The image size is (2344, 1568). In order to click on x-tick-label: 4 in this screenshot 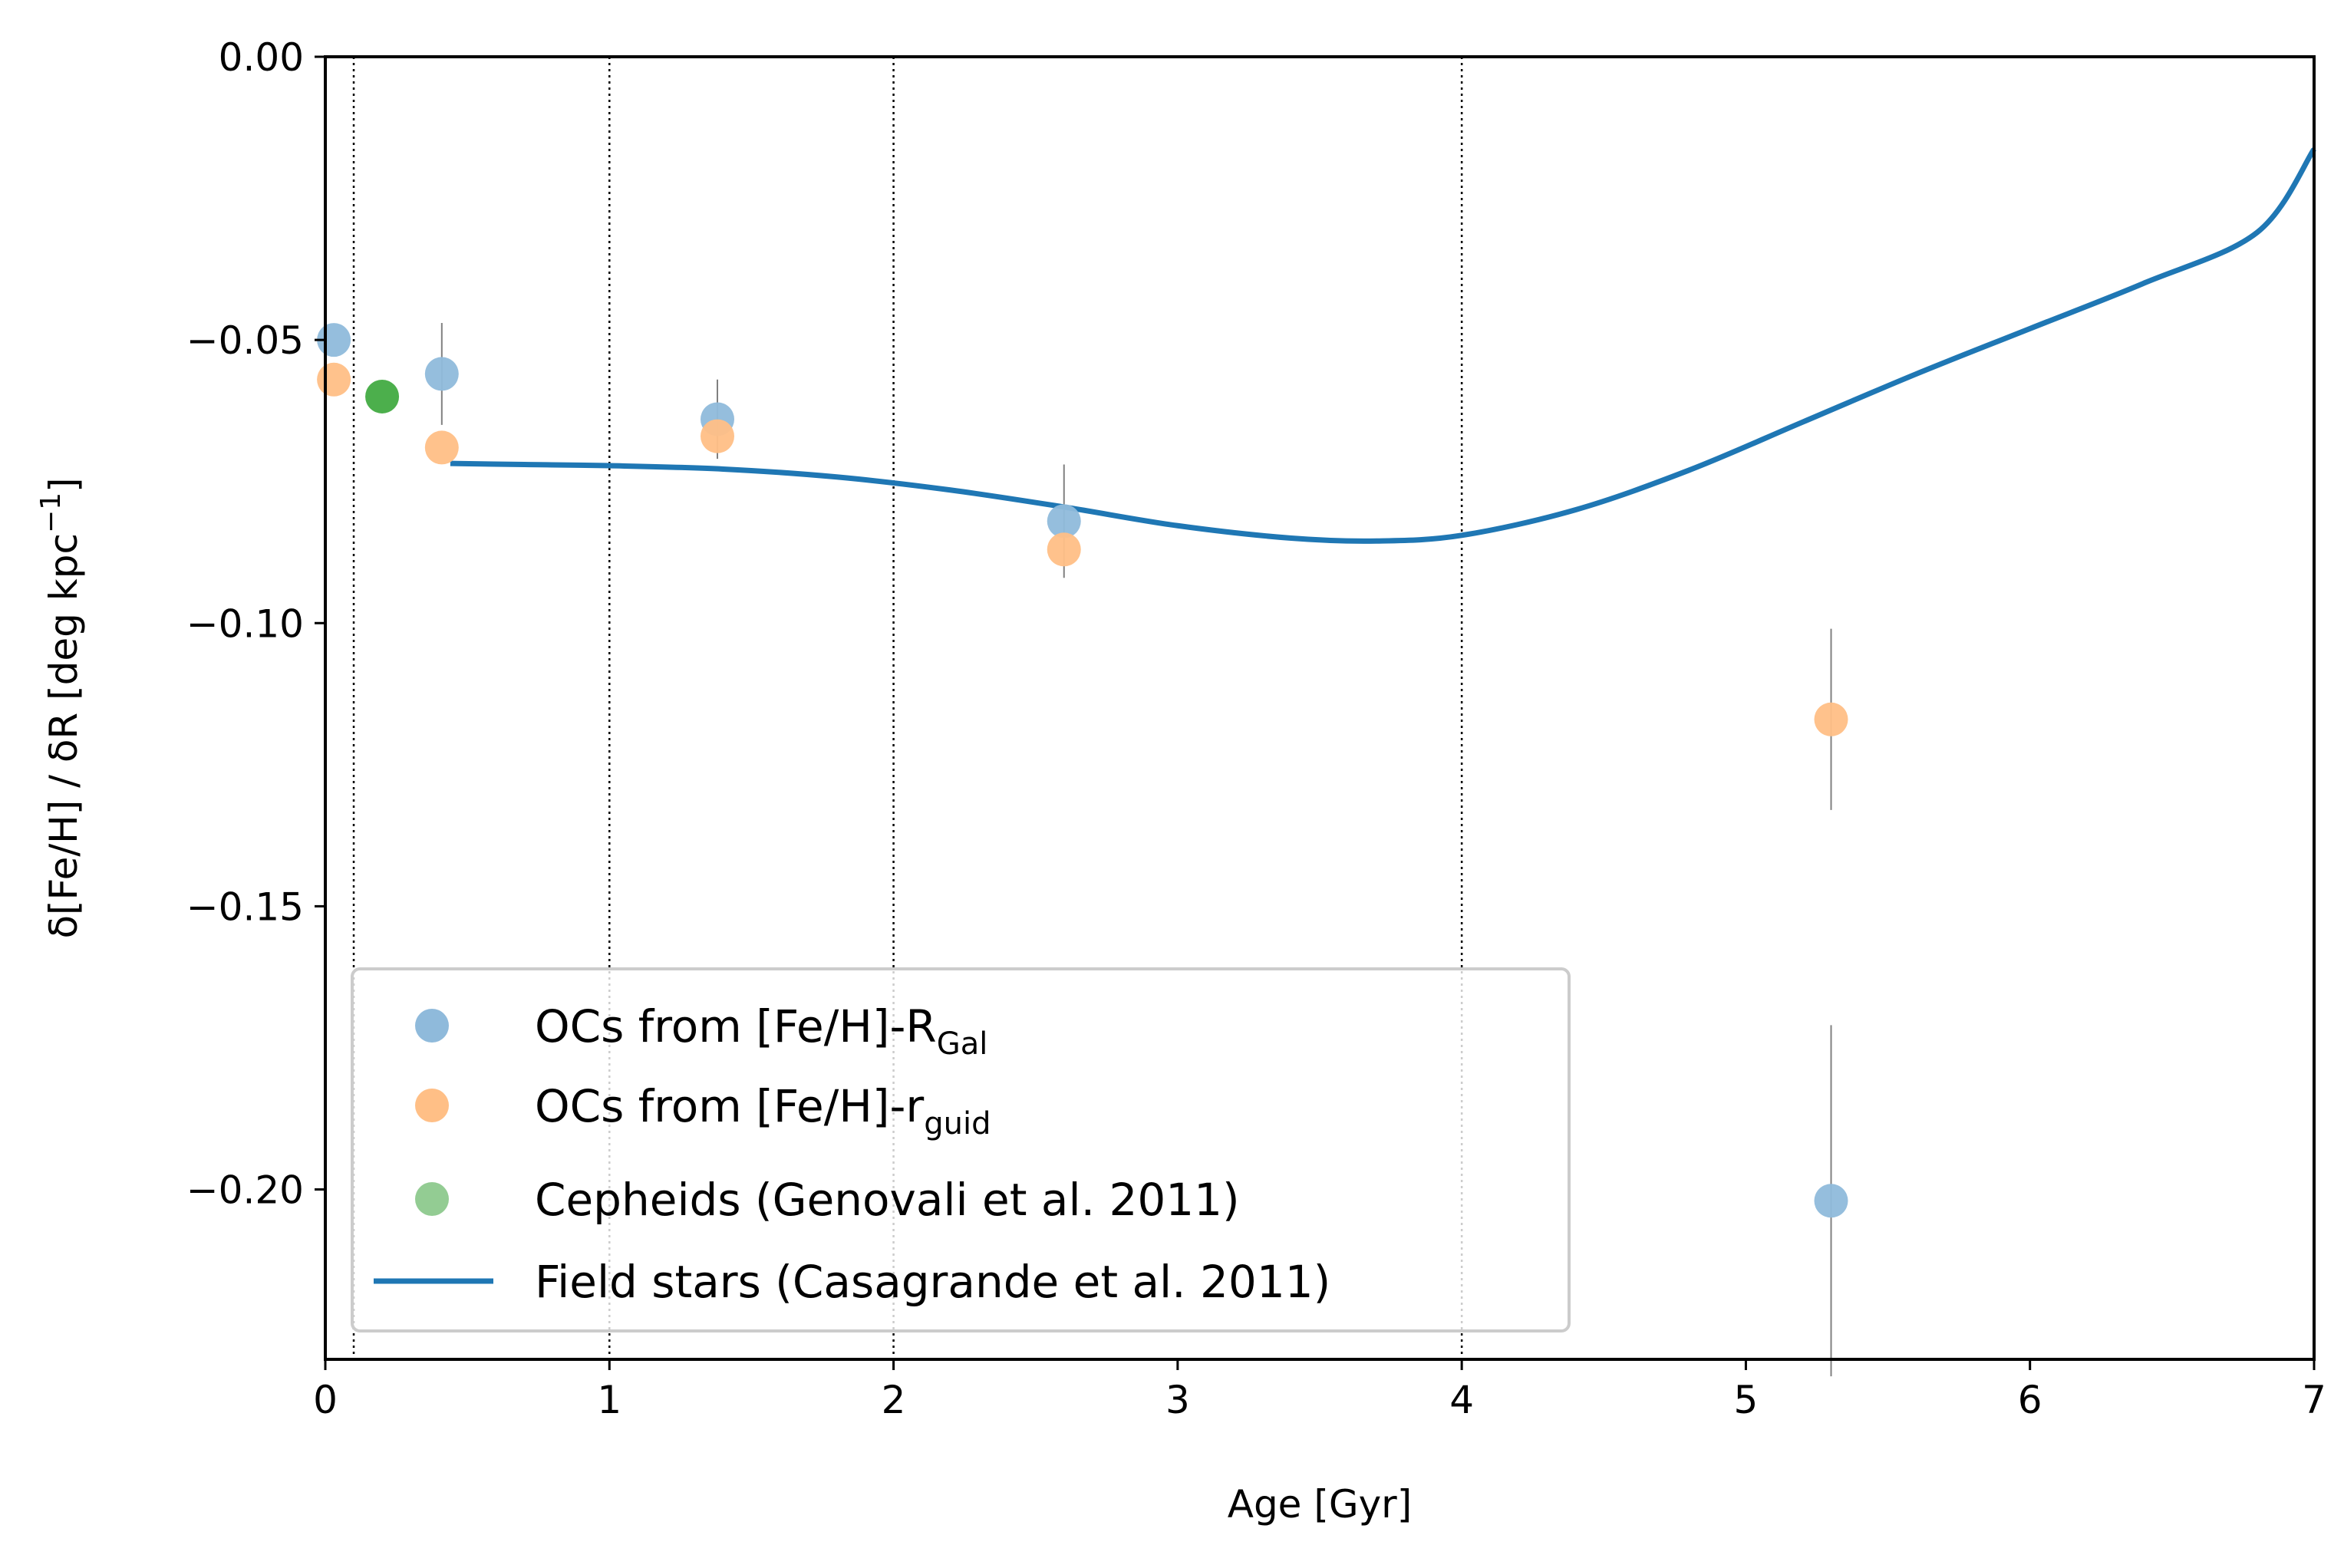, I will do `click(1461, 1400)`.